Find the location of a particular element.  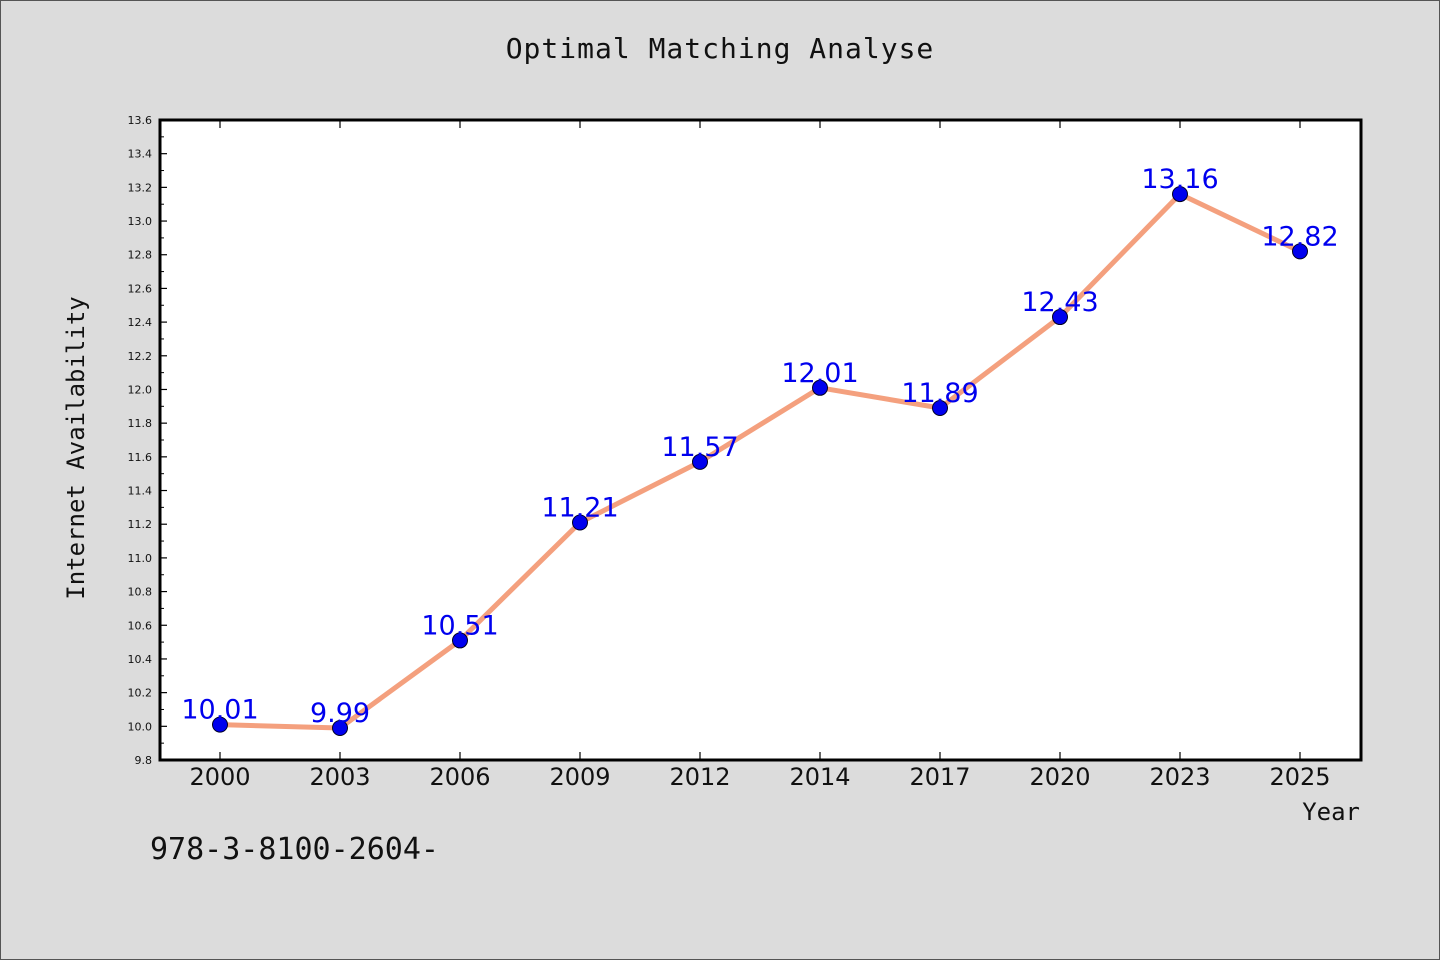

y-tick-label: 12.6 is located at coordinates (140, 288).